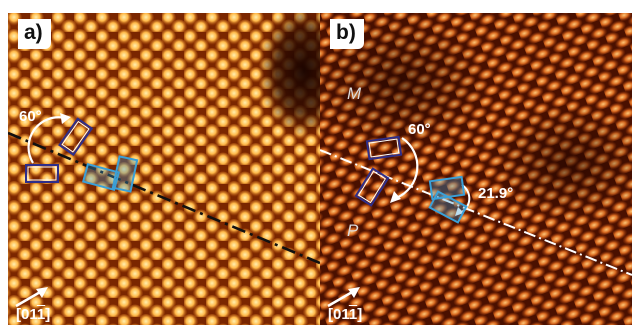  I want to click on angle-label-b2: 21.9°, so click(496, 193).